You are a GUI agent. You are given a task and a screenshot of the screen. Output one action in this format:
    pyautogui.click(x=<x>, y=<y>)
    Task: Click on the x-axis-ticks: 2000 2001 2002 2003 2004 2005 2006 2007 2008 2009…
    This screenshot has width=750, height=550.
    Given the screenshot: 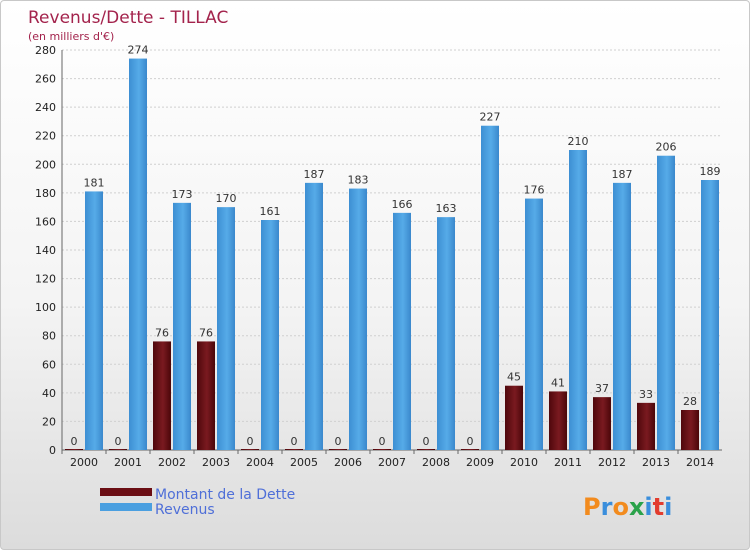 What is the action you would take?
    pyautogui.click(x=387, y=459)
    